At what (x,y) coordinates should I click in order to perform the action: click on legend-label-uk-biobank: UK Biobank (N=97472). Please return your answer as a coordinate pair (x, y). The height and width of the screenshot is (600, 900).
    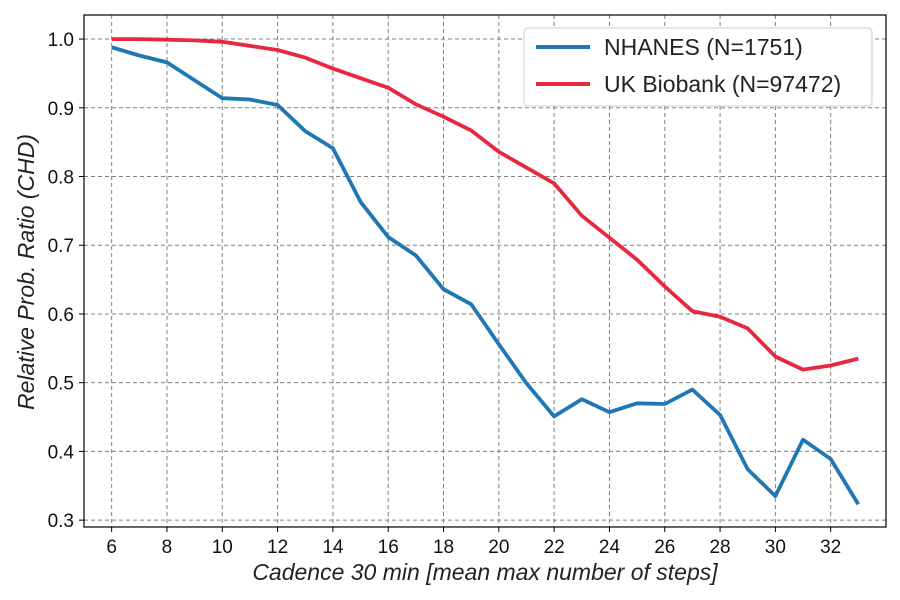
    Looking at the image, I should click on (722, 84).